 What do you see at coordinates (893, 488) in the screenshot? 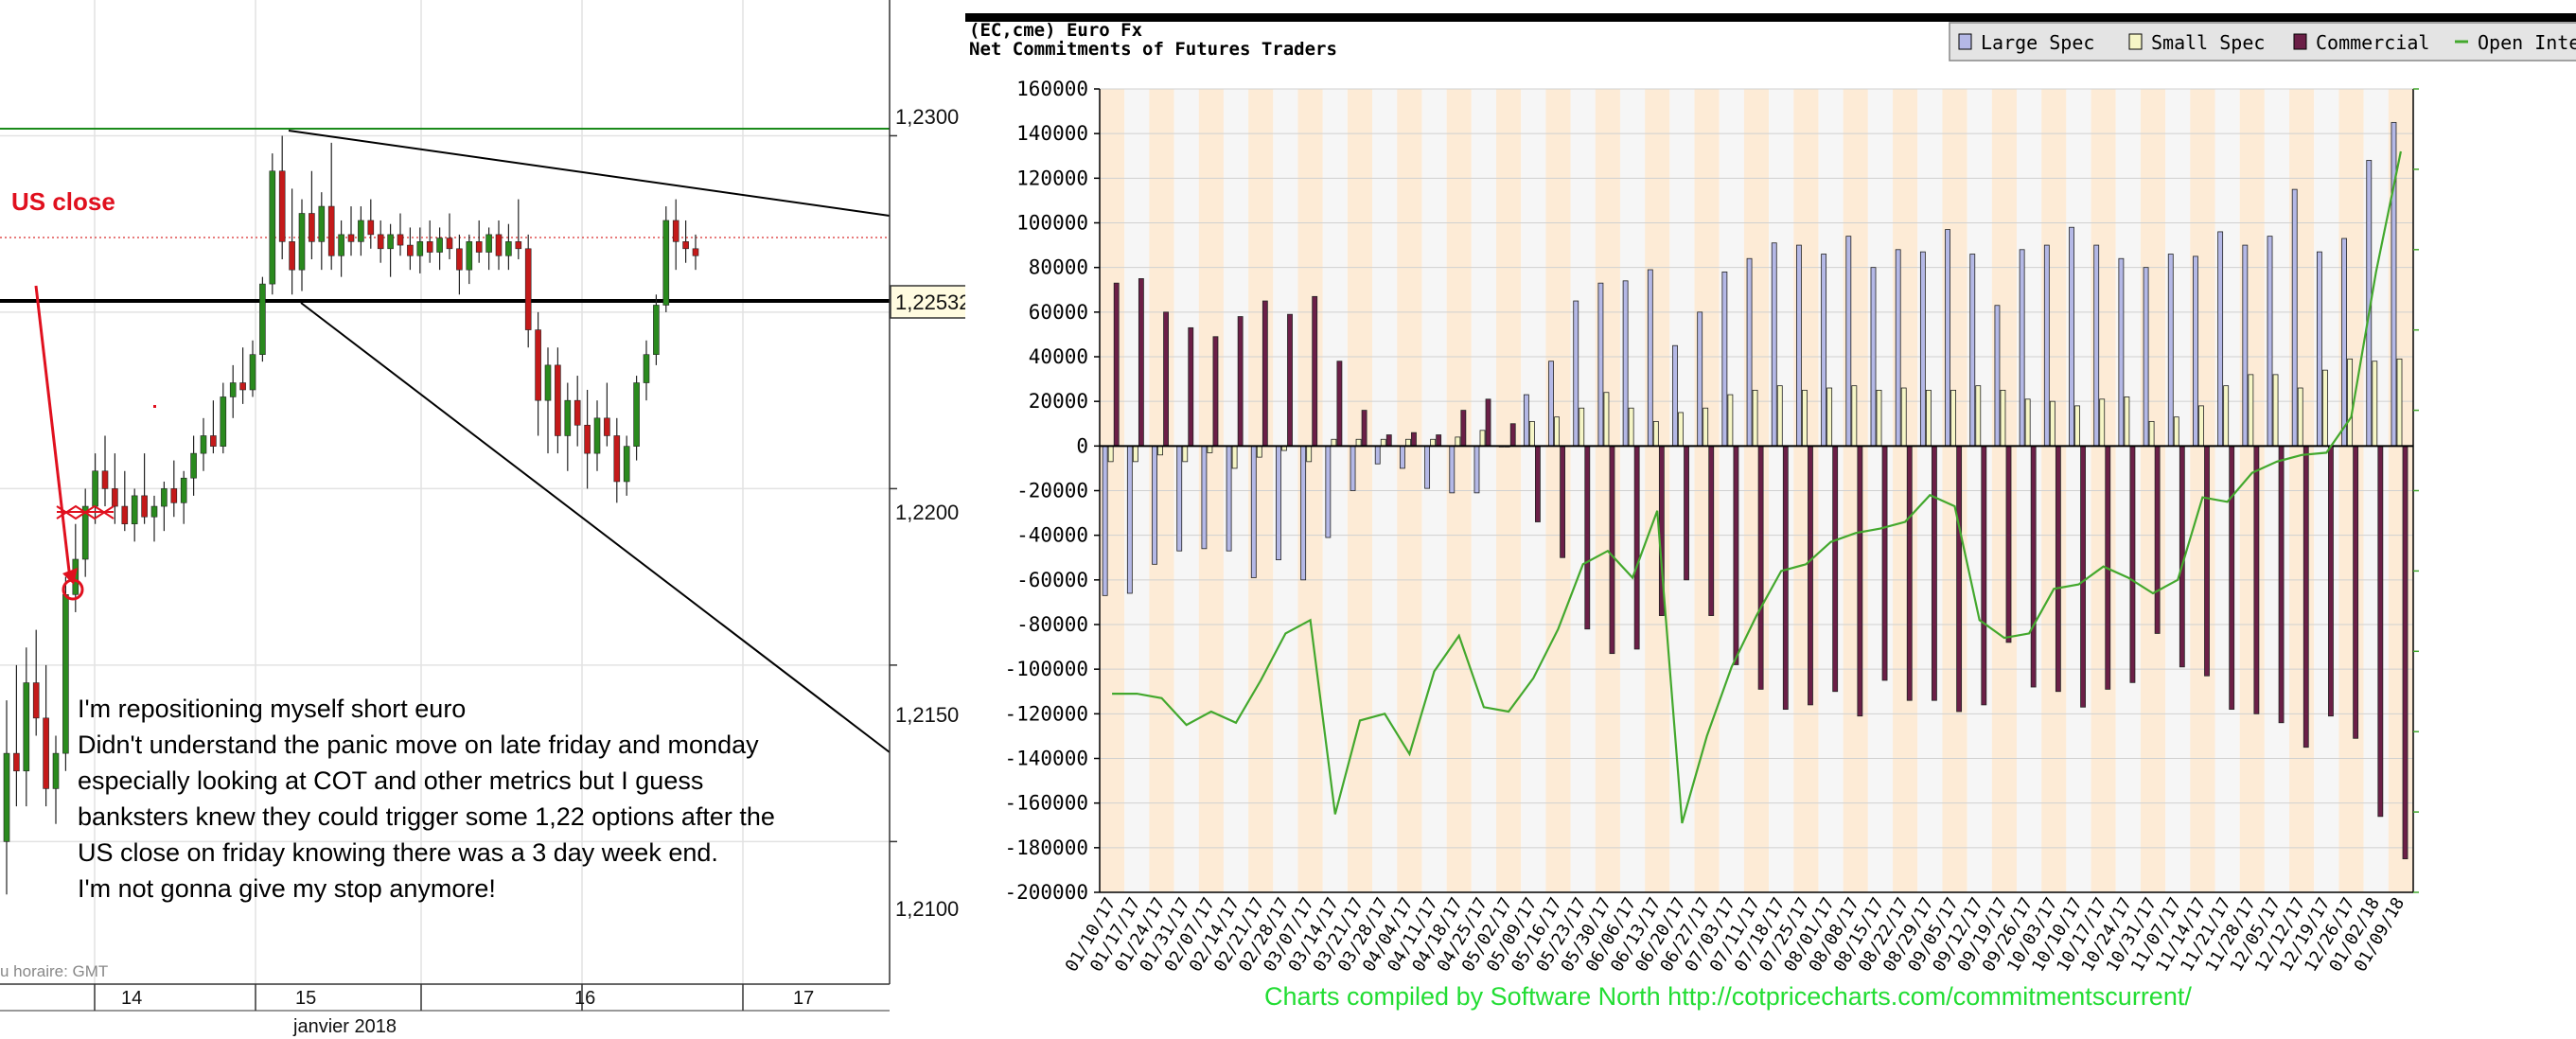
I see `price-ticks` at bounding box center [893, 488].